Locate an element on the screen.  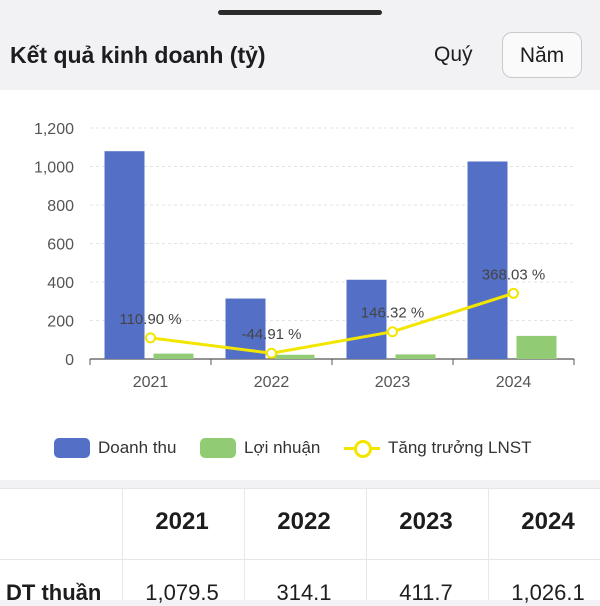
y-tick-label: 1,000 is located at coordinates (54, 168).